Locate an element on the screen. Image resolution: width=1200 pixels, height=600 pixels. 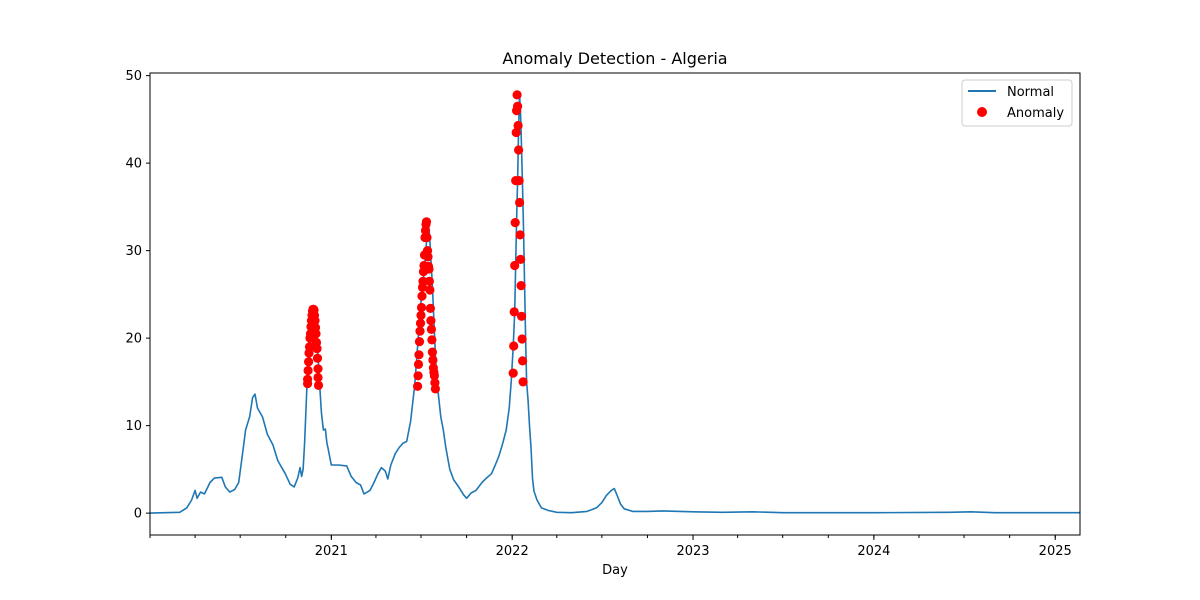
x-tick-label: 2021 is located at coordinates (331, 551).